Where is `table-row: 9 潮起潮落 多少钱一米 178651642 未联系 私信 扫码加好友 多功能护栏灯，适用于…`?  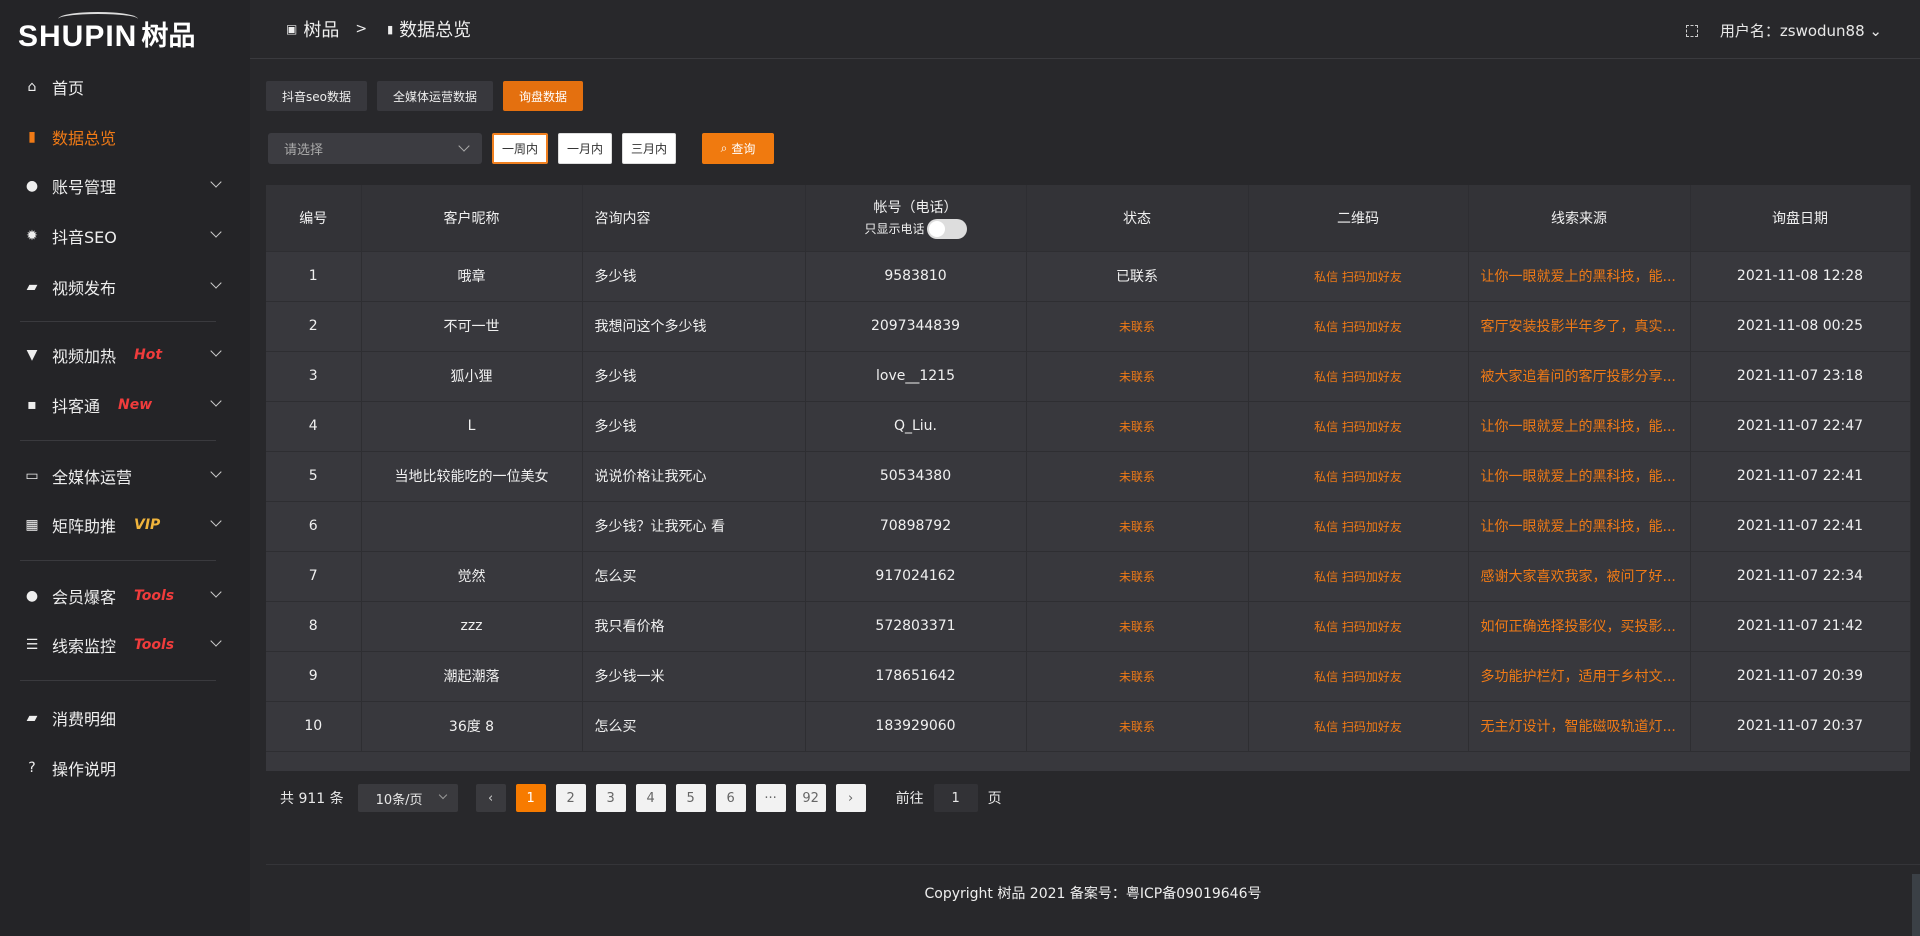 table-row: 9 潮起潮落 多少钱一米 178651642 未联系 私信 扫码加好友 多功能护栏灯，适用于… is located at coordinates (1088, 676).